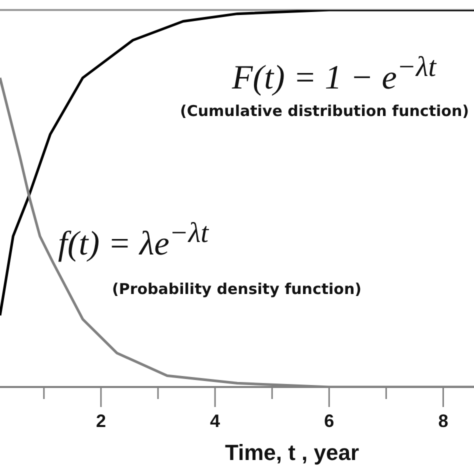 This screenshot has width=474, height=474. Describe the element at coordinates (292, 453) in the screenshot. I see `x-axis-title: Time, t , year` at that location.